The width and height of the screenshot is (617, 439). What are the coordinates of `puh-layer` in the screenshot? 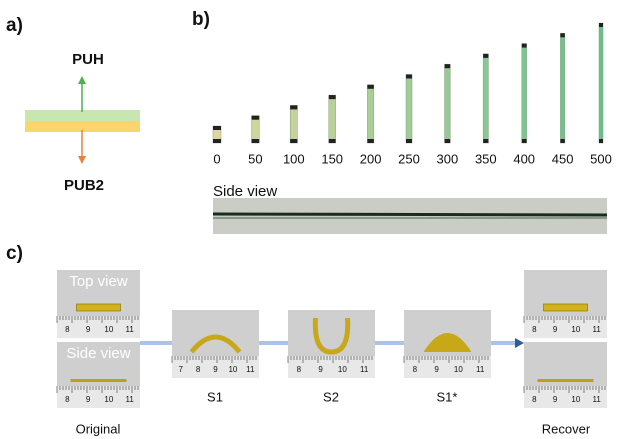 It's located at (82, 115).